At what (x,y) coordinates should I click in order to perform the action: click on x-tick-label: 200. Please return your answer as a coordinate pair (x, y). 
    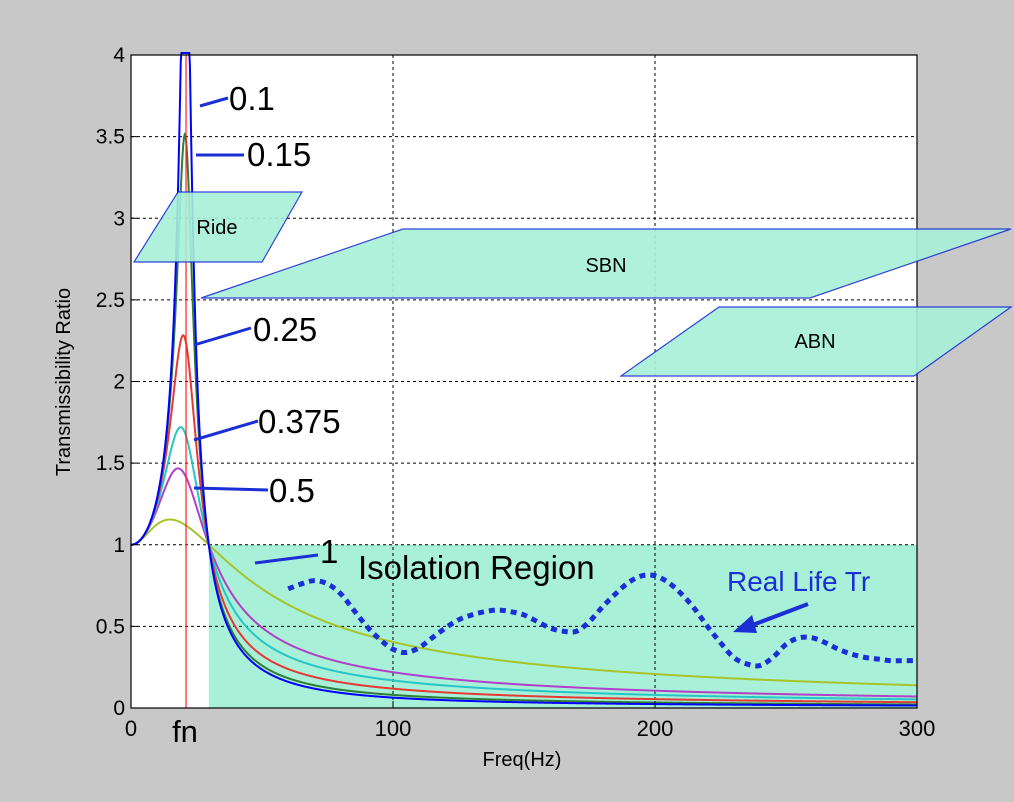
    Looking at the image, I should click on (655, 728).